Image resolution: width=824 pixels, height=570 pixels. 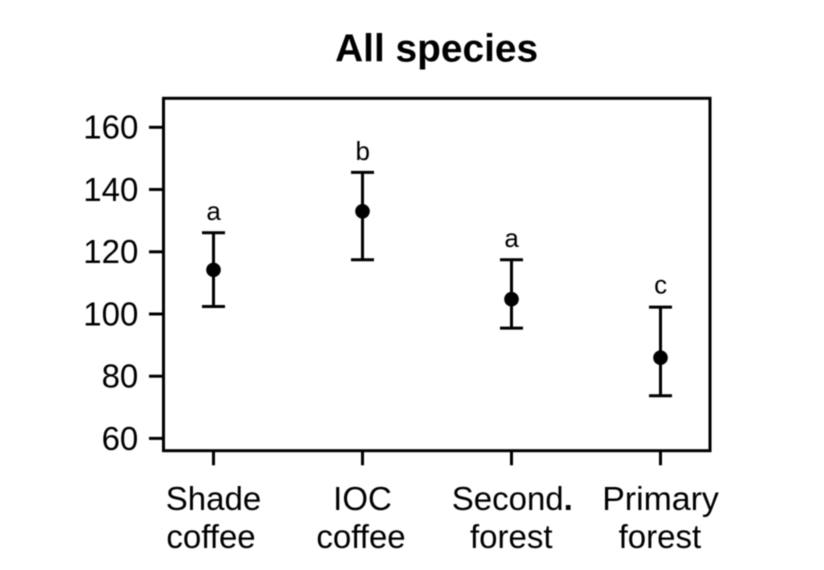 What do you see at coordinates (110, 313) in the screenshot?
I see `svg-text: 100` at bounding box center [110, 313].